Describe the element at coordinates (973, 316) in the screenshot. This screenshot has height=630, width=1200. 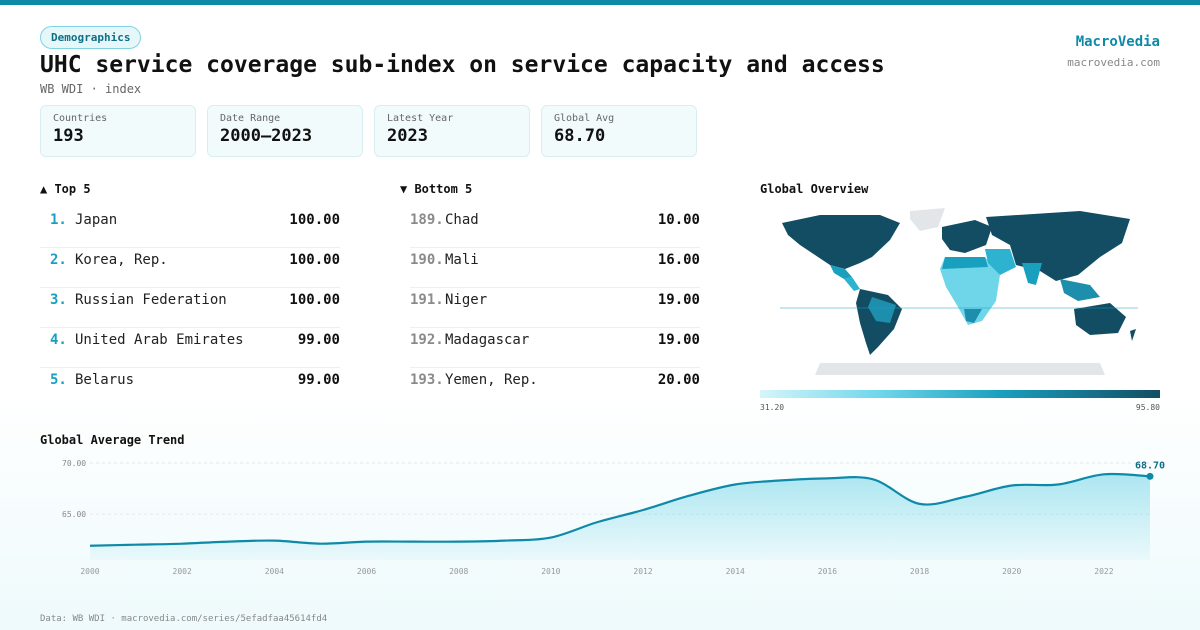
I see `map-region-south-africa` at that location.